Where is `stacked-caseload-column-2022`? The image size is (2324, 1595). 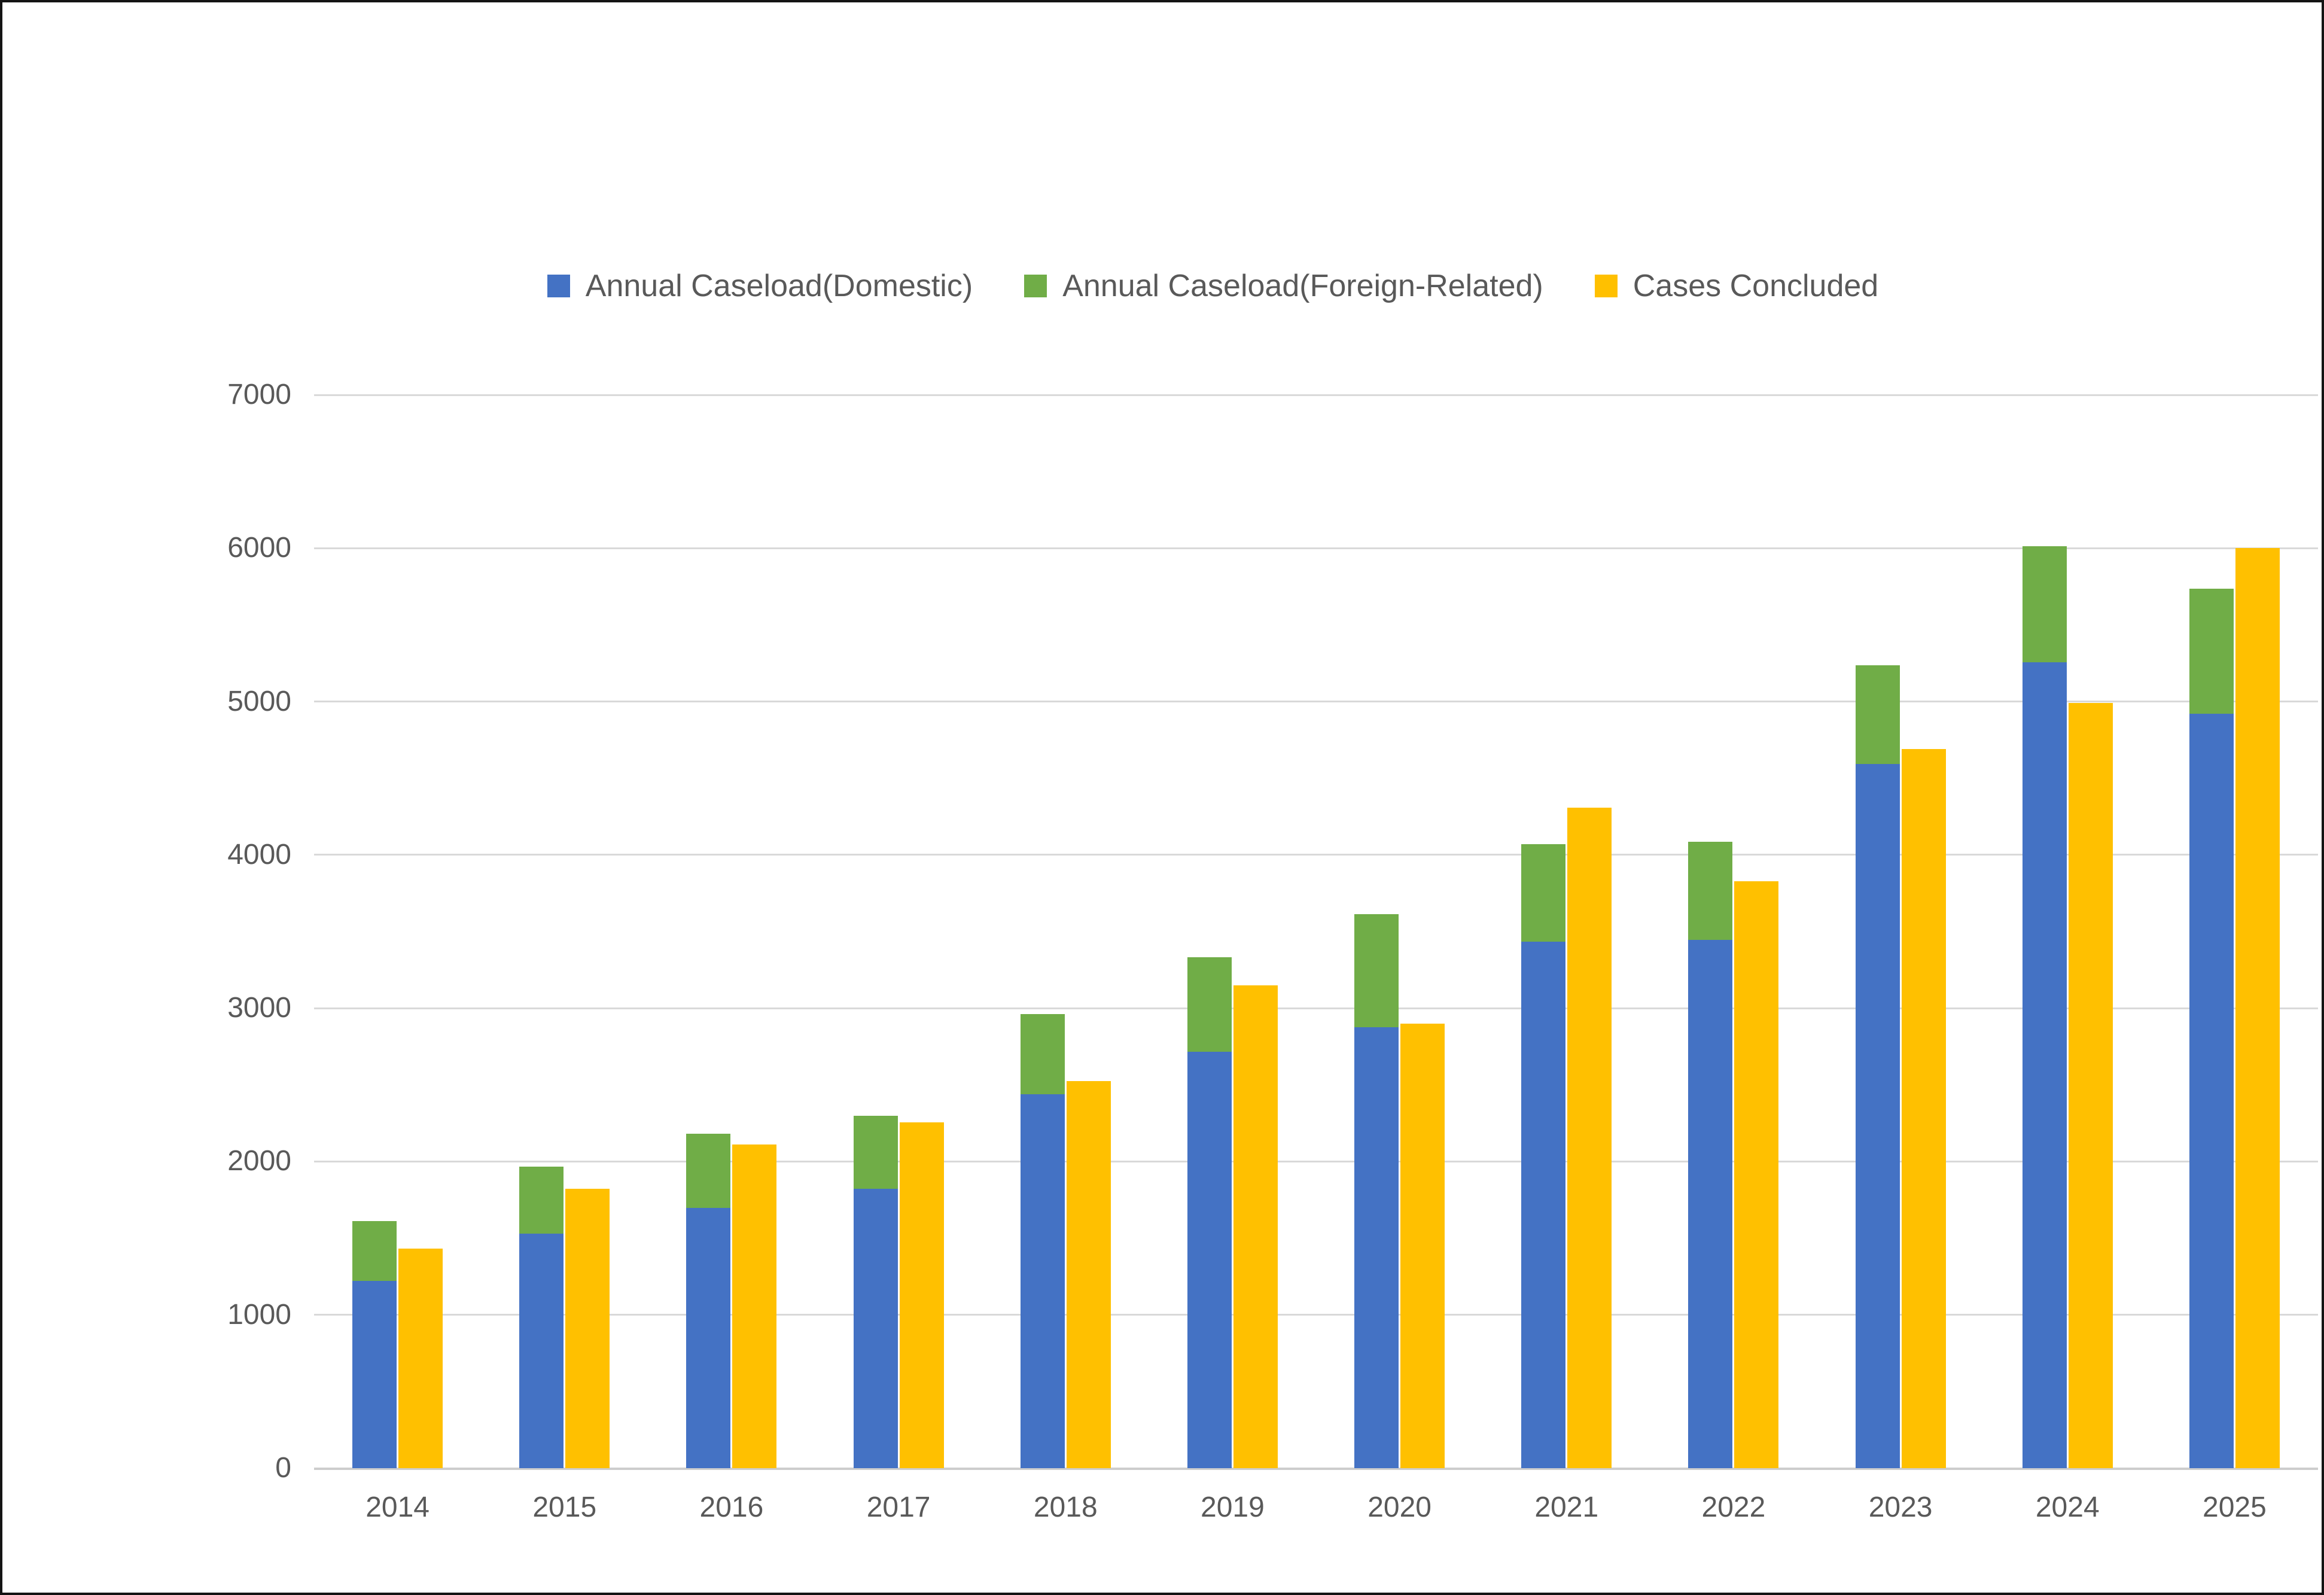
stacked-caseload-column-2022 is located at coordinates (1710, 1154).